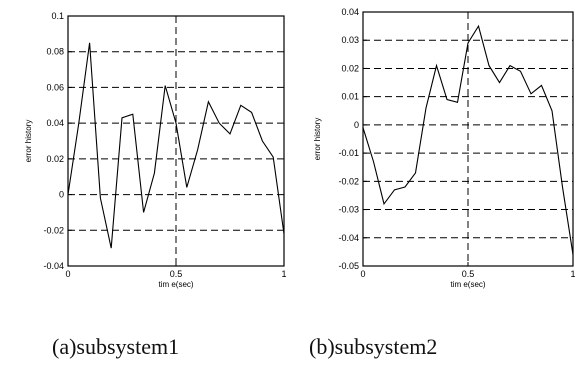 The height and width of the screenshot is (374, 575). I want to click on caption-subsystem1: (a)subsystem1, so click(116, 346).